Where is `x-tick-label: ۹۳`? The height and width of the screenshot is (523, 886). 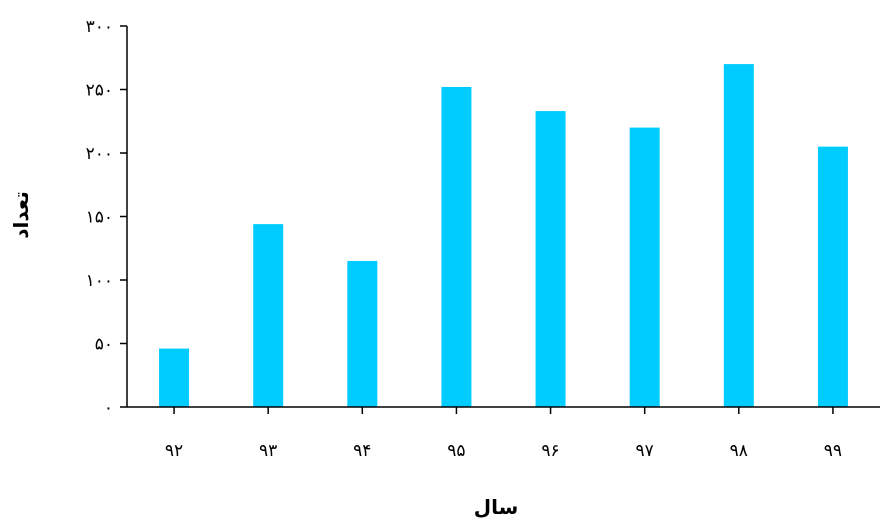 x-tick-label: ۹۳ is located at coordinates (268, 451).